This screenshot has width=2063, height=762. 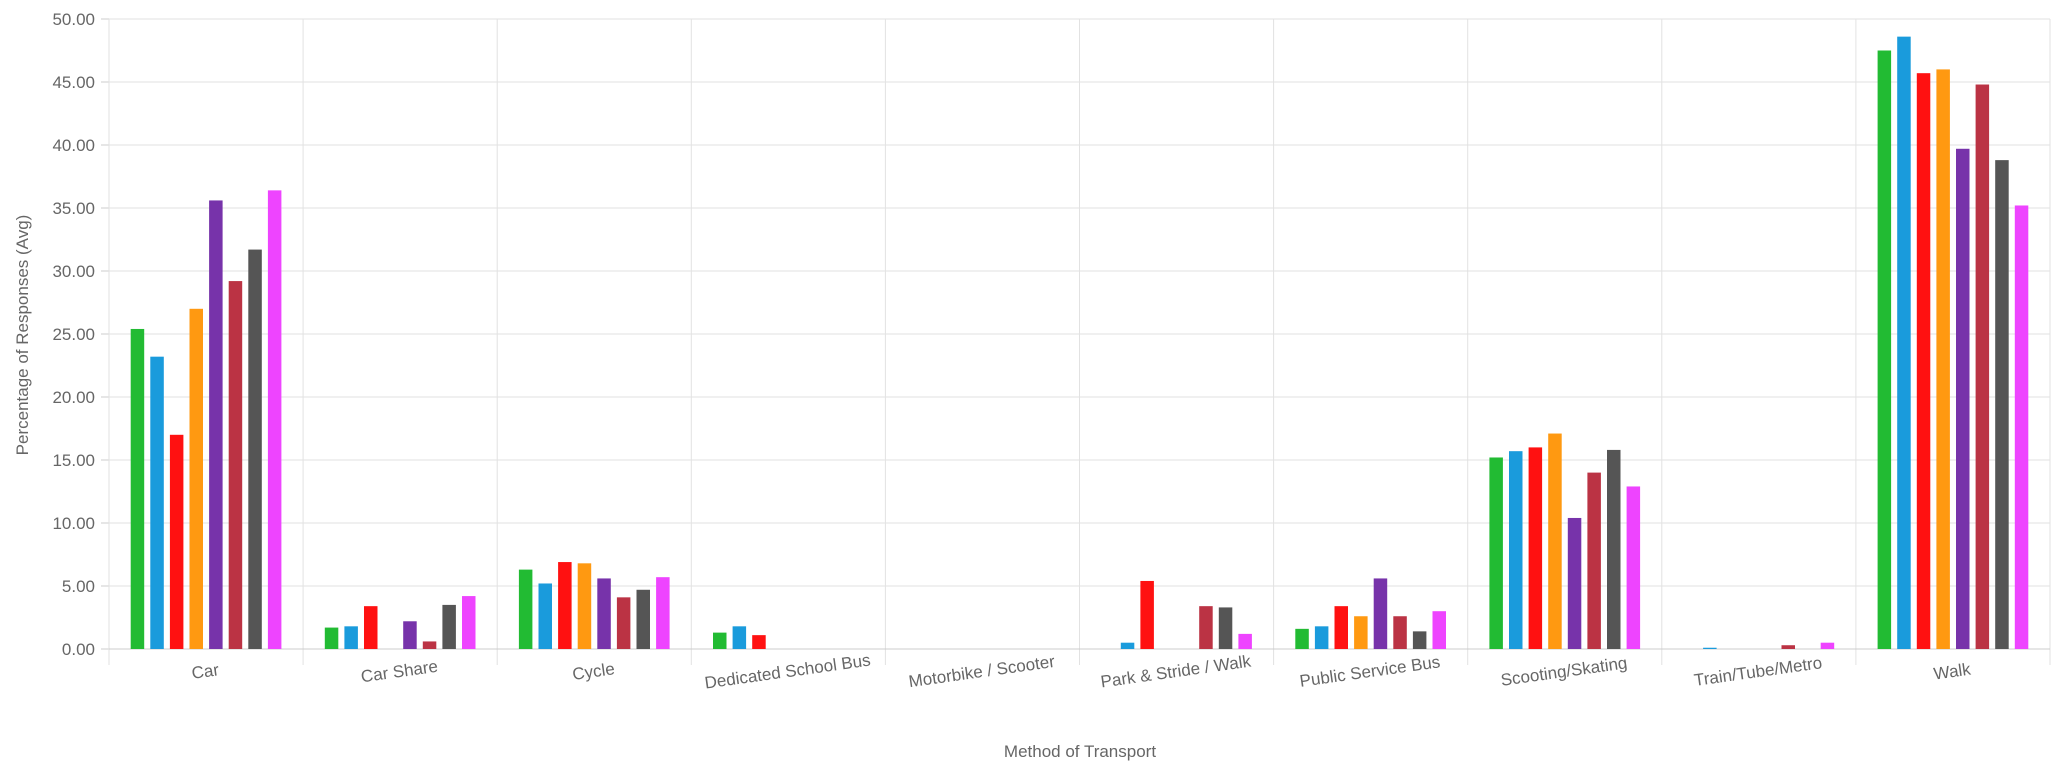 I want to click on x-tick-label: Train/Tube/Metro, so click(x=1758, y=671).